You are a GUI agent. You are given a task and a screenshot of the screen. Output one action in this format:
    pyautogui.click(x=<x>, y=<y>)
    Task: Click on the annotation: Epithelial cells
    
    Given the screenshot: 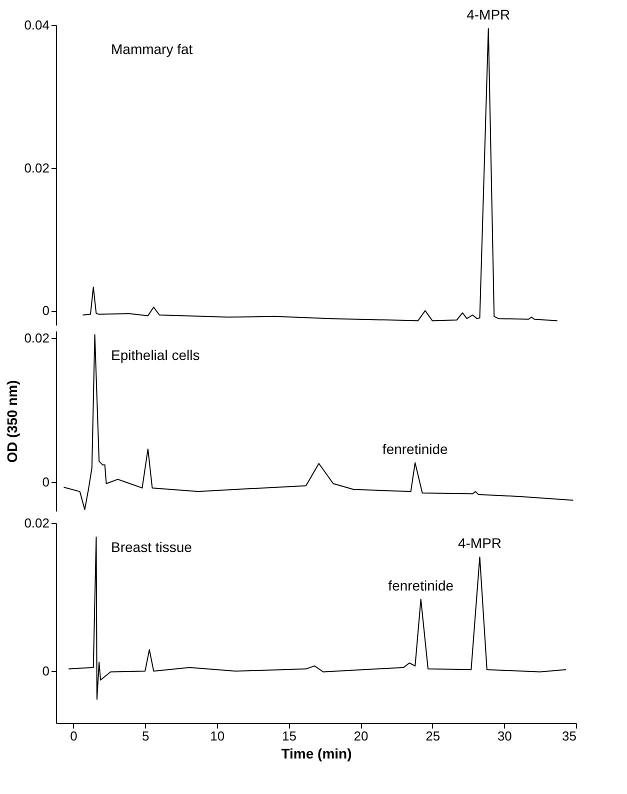 What is the action you would take?
    pyautogui.click(x=155, y=355)
    